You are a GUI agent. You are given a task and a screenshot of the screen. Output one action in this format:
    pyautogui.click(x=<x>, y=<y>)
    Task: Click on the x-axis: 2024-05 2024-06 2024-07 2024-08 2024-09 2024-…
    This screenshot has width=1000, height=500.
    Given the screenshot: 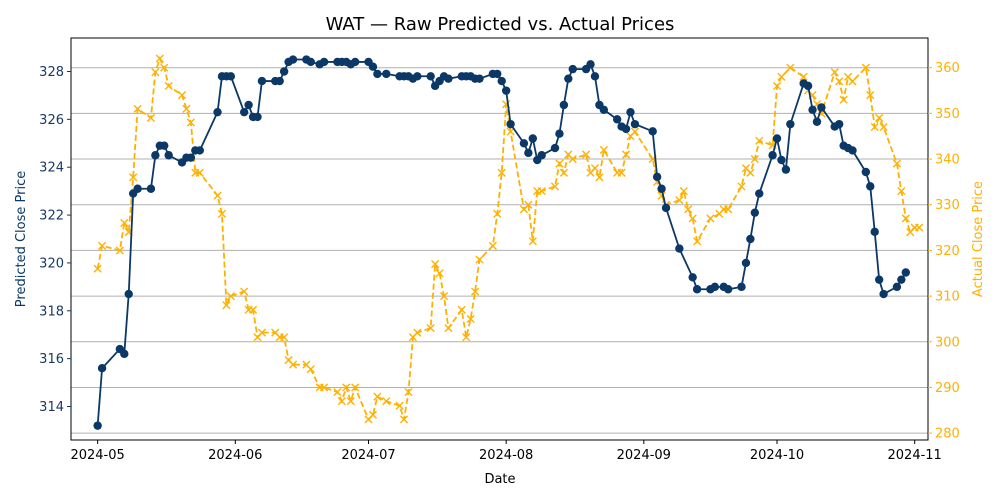 What is the action you would take?
    pyautogui.click(x=506, y=451)
    